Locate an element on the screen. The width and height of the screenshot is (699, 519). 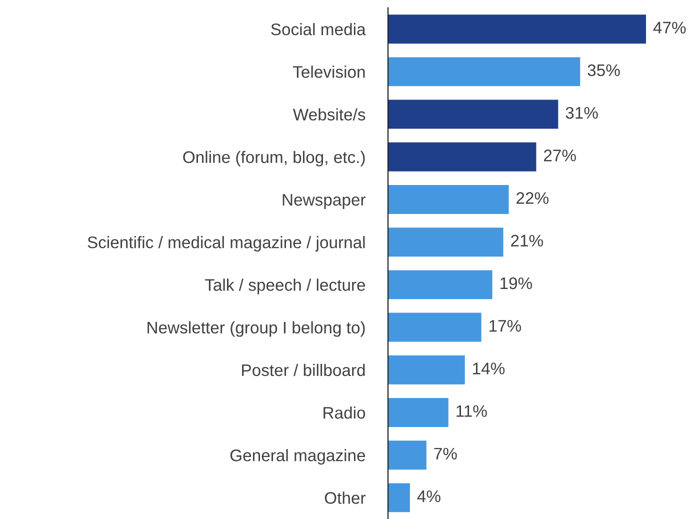
y-tick-label: Social media is located at coordinates (318, 29).